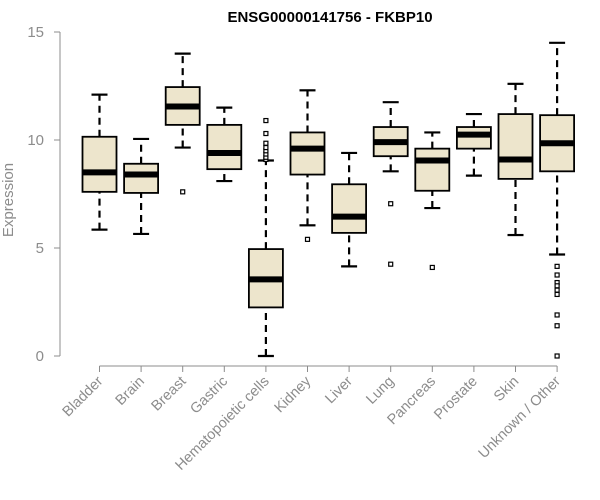  What do you see at coordinates (169, 394) in the screenshot?
I see `x-tick-label: Breast` at bounding box center [169, 394].